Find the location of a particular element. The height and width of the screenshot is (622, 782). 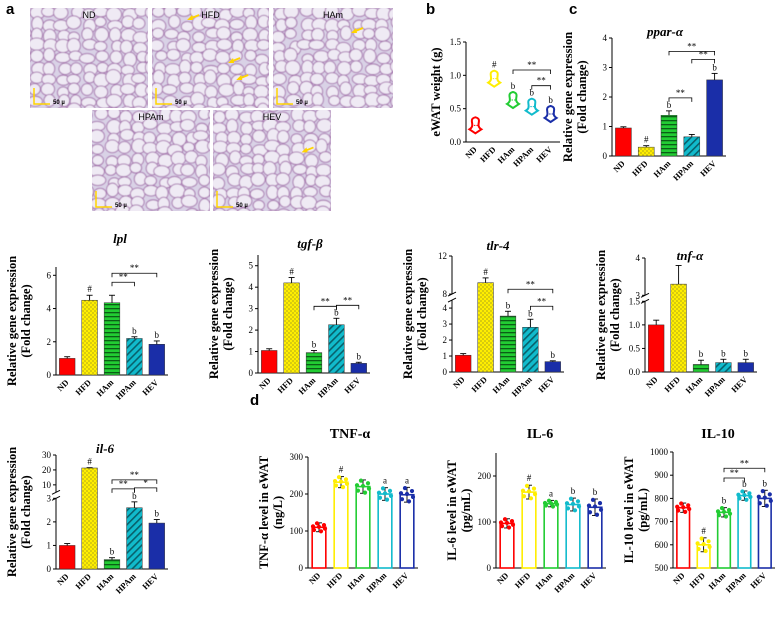

axis-break-mark is located at coordinates (452, 300).